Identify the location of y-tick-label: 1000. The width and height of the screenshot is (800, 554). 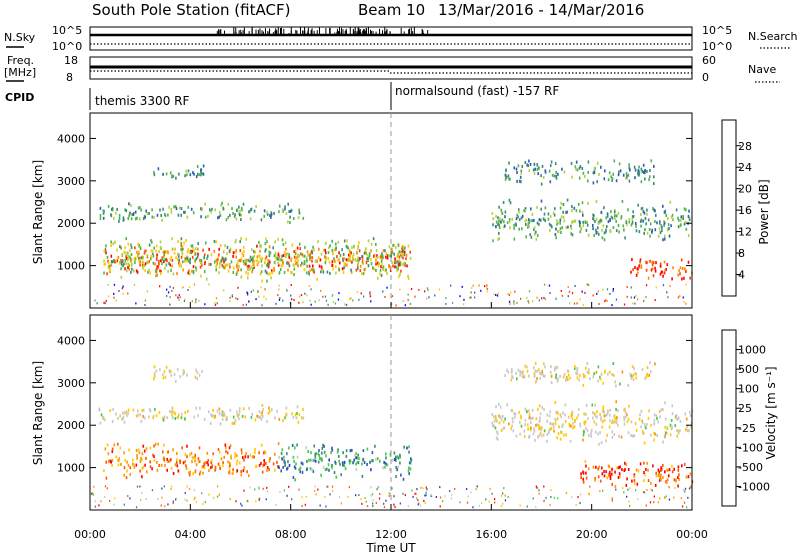
(71, 468).